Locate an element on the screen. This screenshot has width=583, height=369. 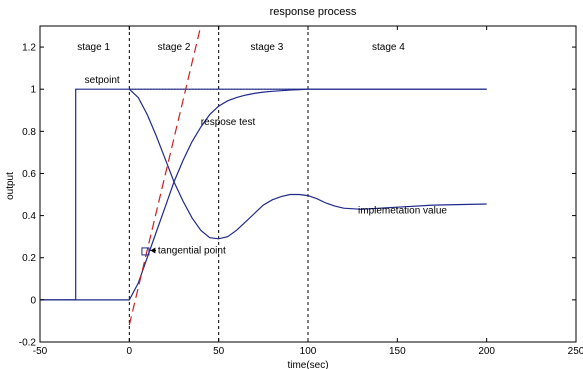
y-axis-label: output is located at coordinates (10, 186).